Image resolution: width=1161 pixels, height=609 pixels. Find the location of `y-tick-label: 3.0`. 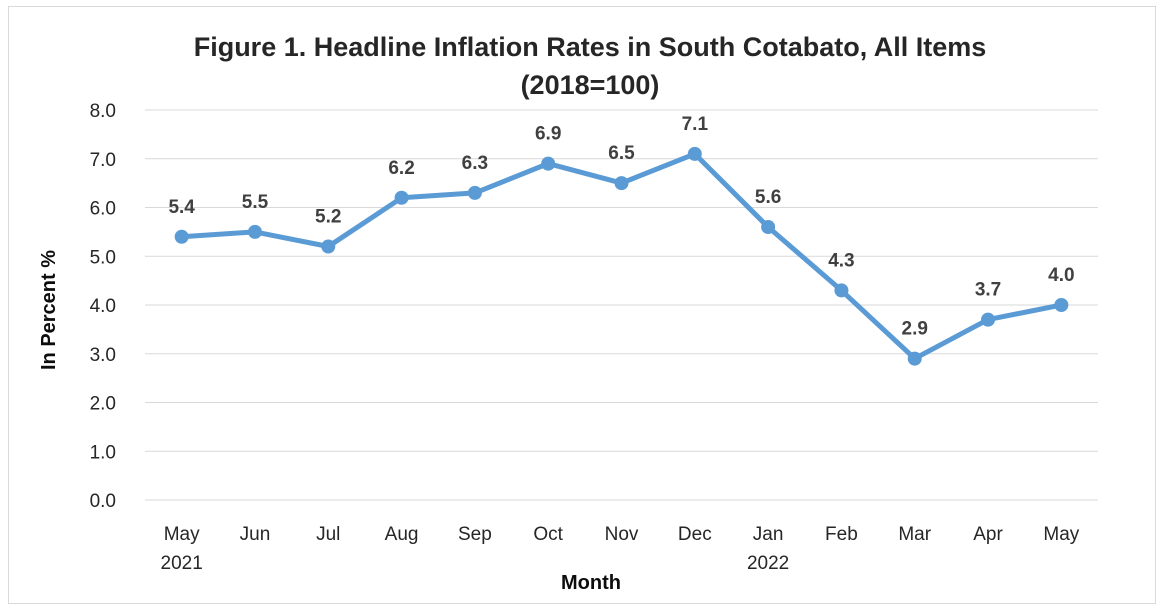

y-tick-label: 3.0 is located at coordinates (103, 355).